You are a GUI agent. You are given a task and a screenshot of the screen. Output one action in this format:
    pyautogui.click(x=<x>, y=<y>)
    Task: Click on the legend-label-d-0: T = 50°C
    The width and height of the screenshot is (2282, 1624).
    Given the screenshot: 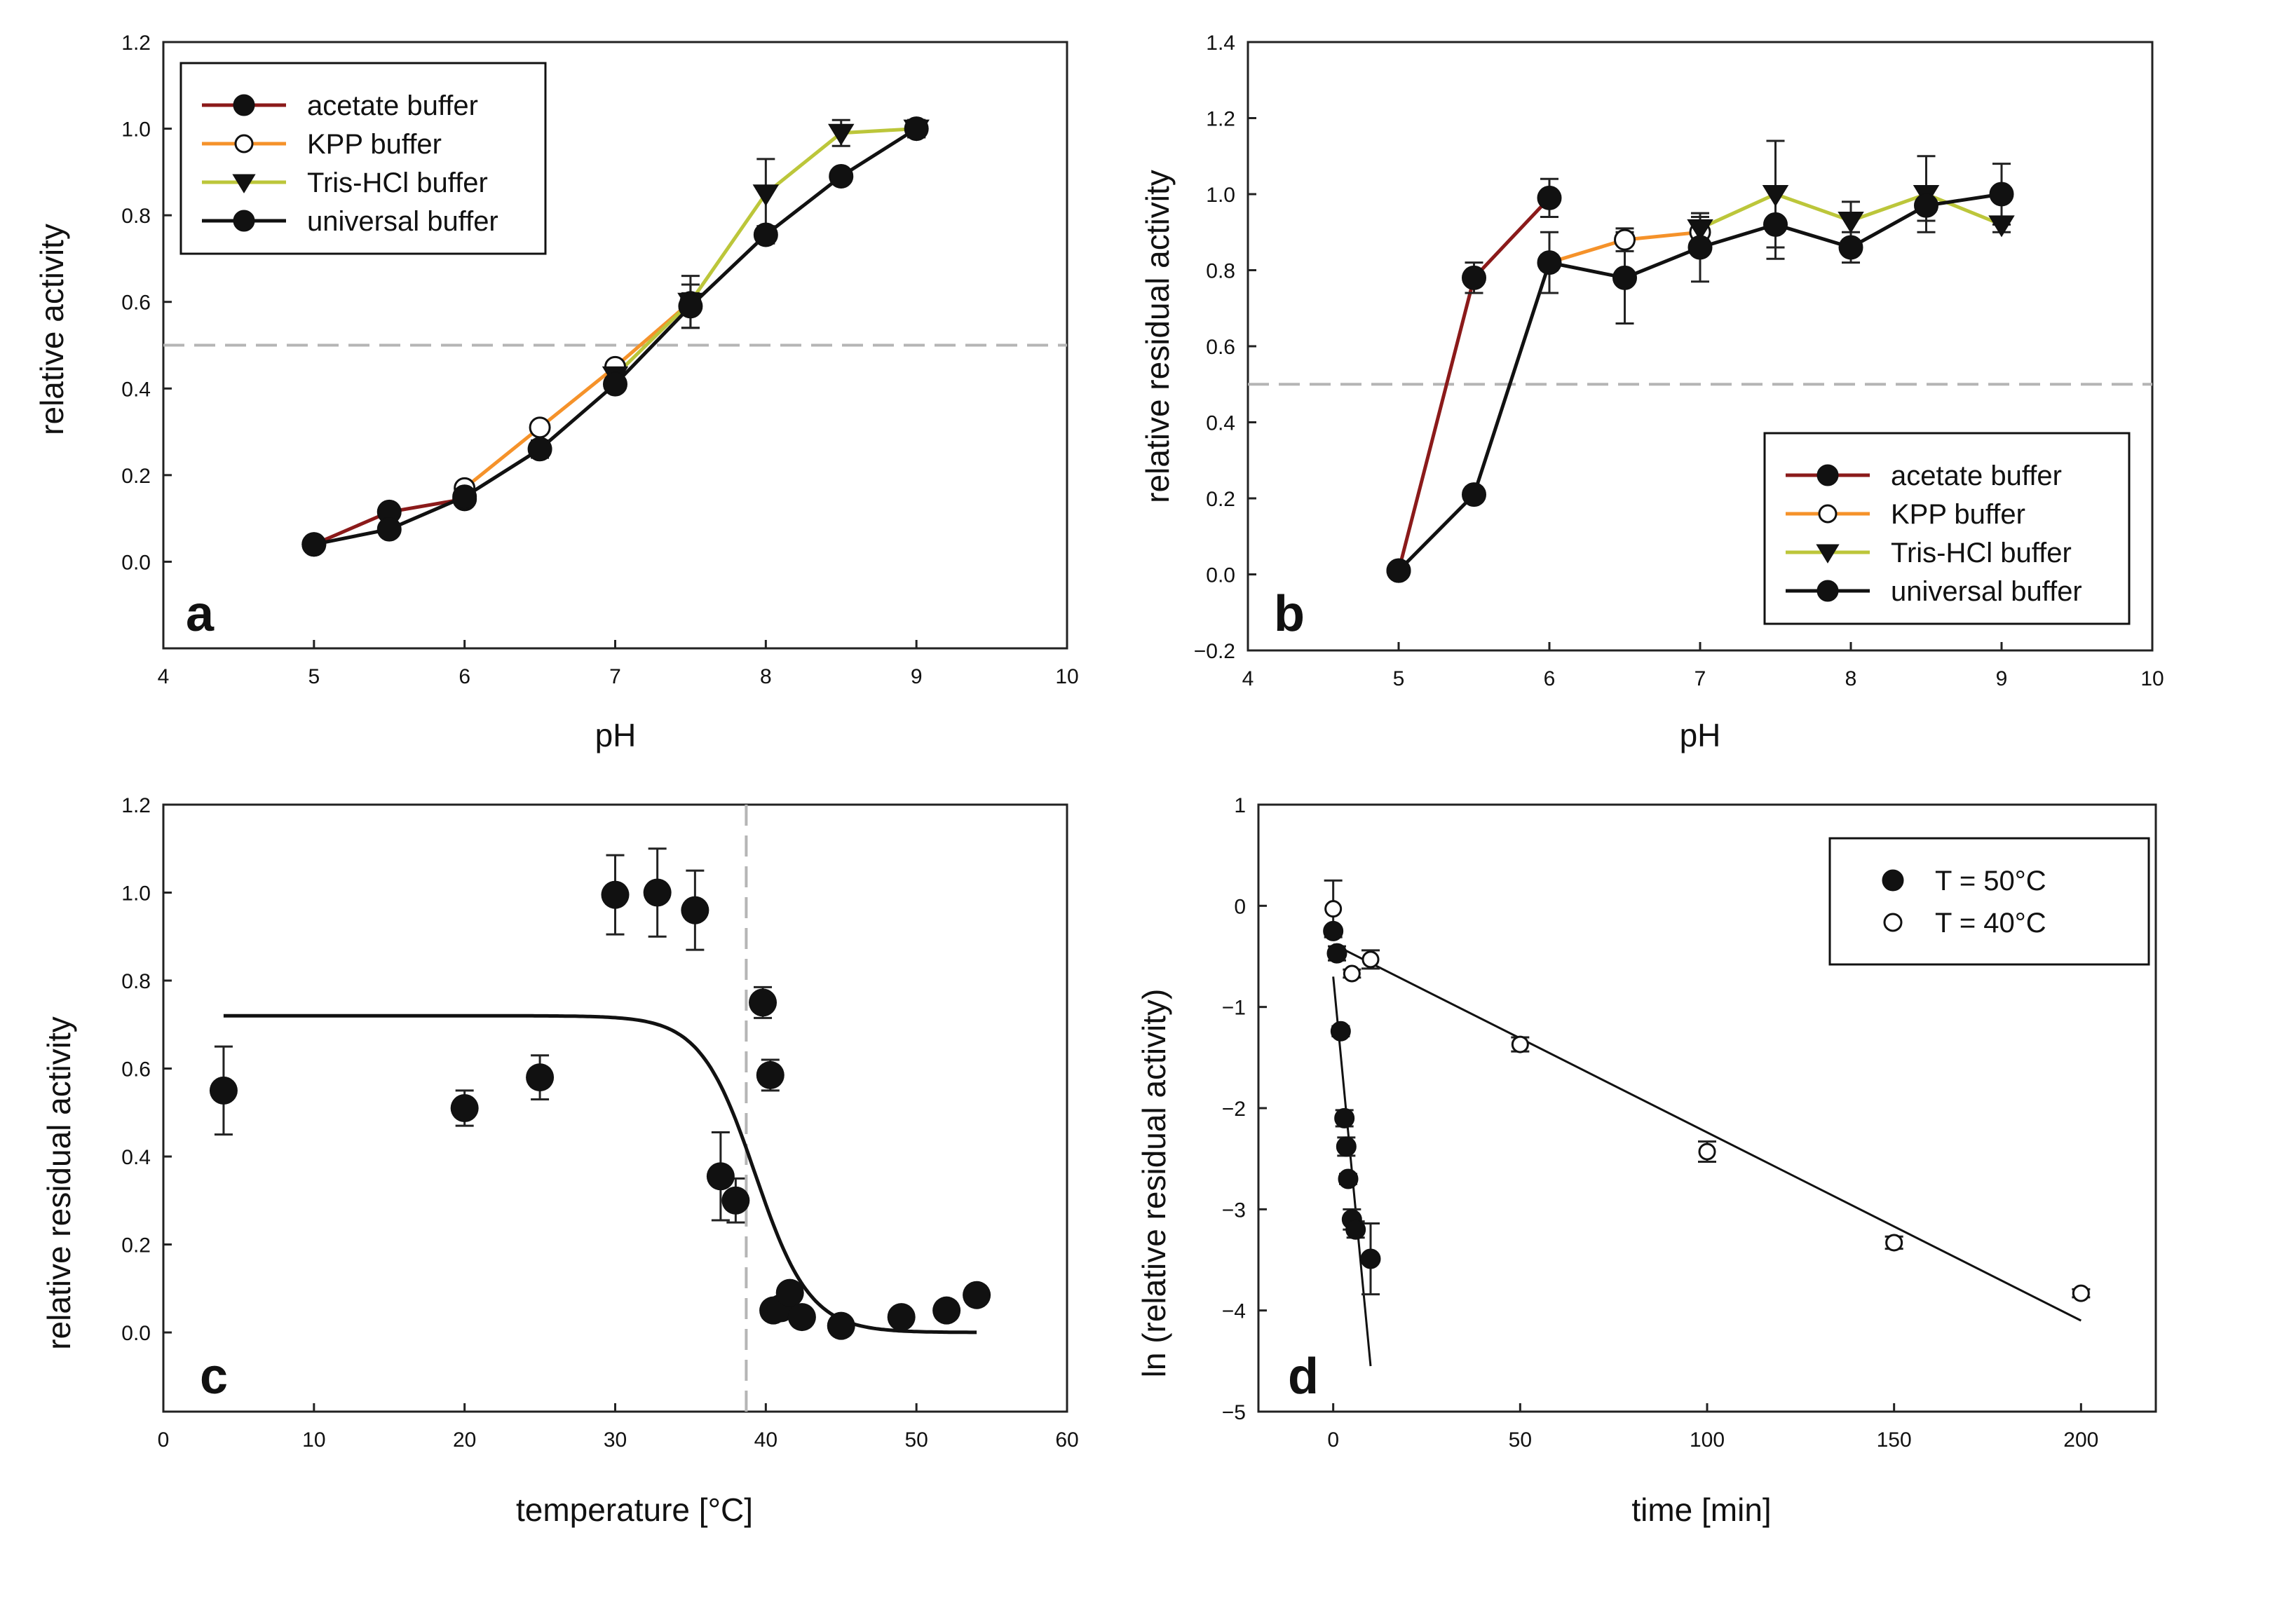 What is the action you would take?
    pyautogui.click(x=1990, y=881)
    